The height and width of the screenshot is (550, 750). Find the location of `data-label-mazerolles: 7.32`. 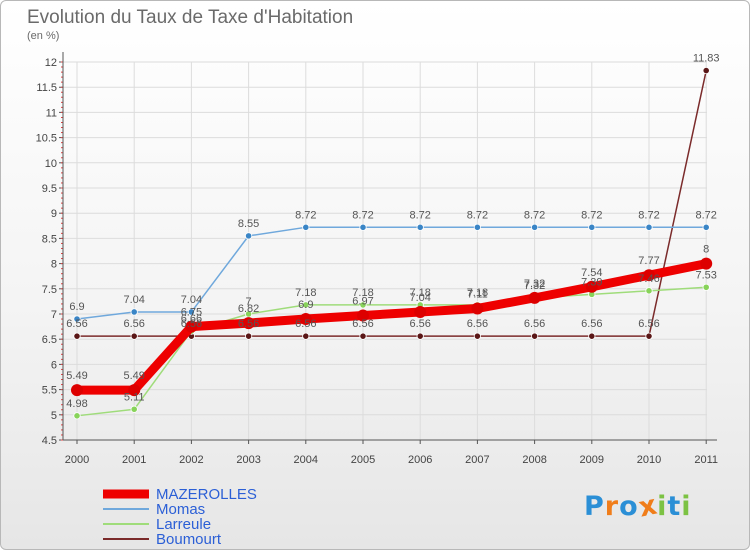

data-label-mazerolles: 7.32 is located at coordinates (534, 284).